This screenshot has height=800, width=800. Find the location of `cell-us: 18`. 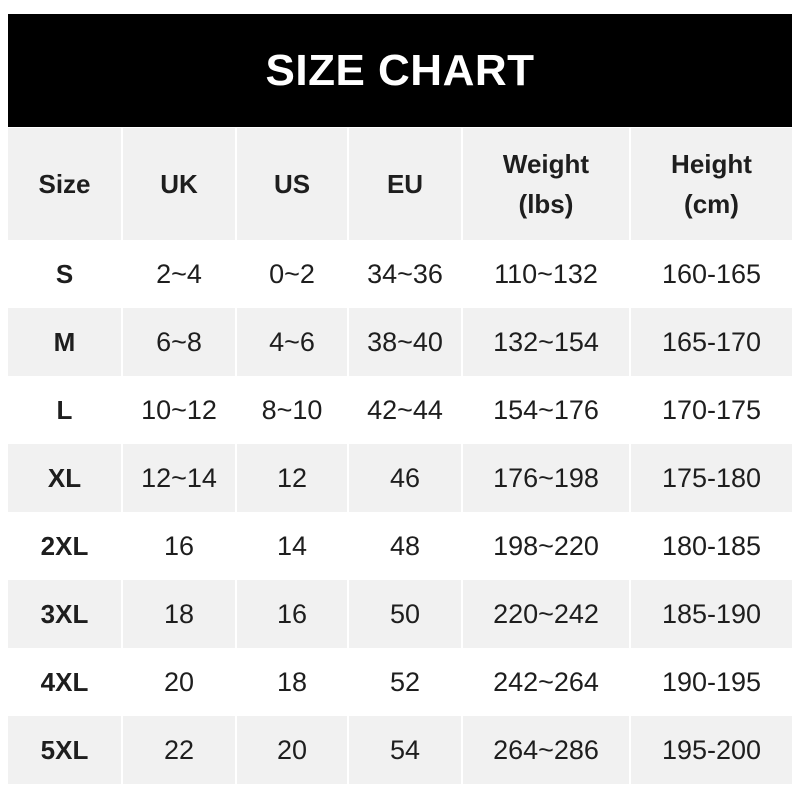

cell-us: 18 is located at coordinates (291, 682).